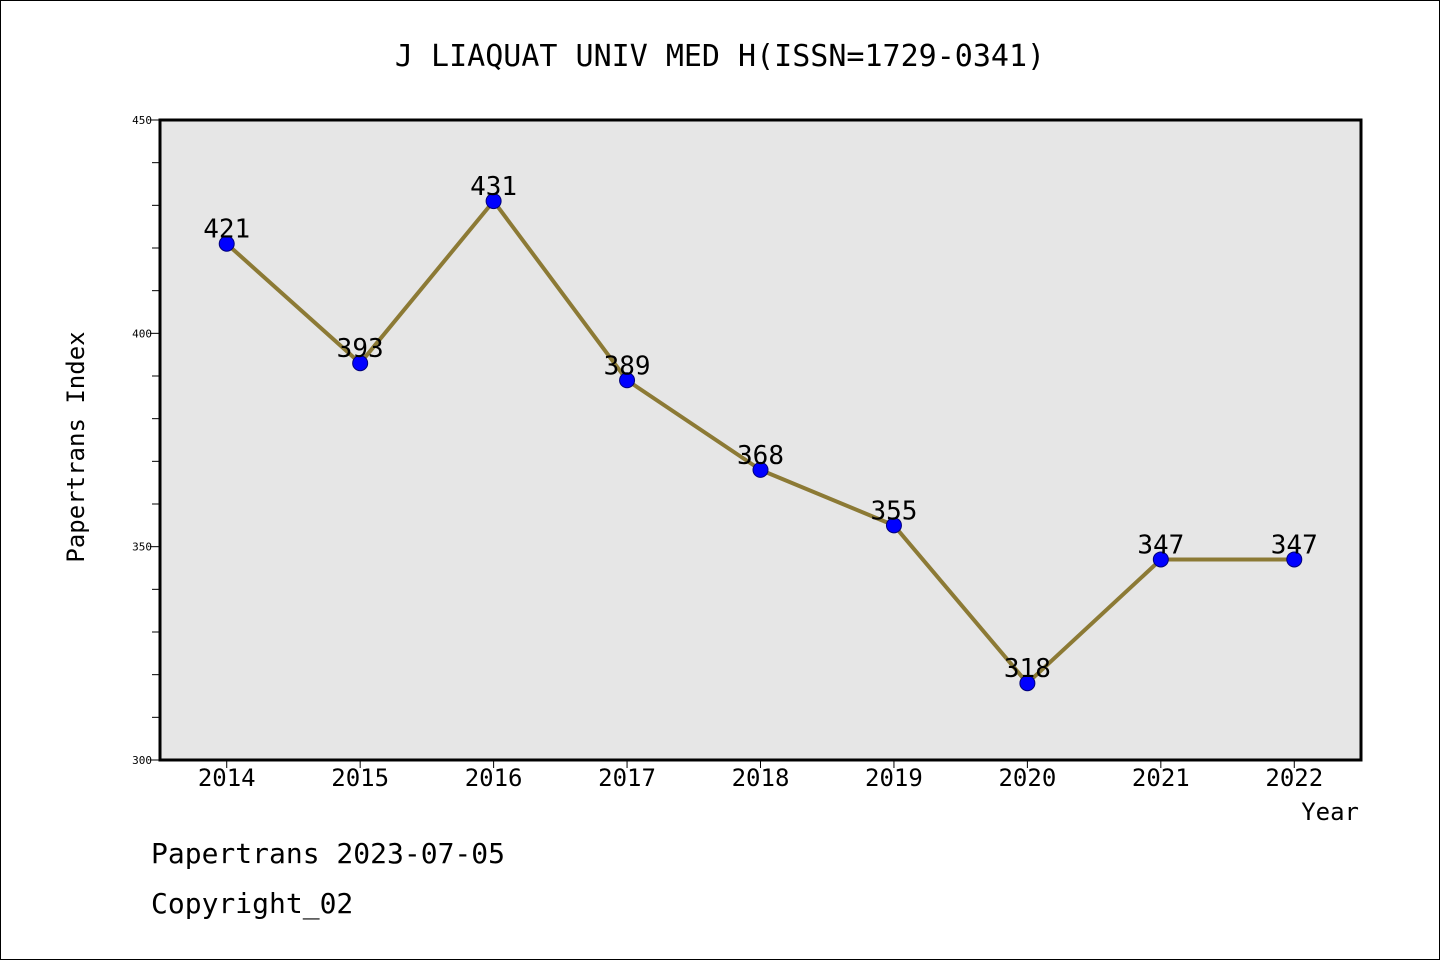 This screenshot has height=960, width=1440. Describe the element at coordinates (1330, 812) in the screenshot. I see `x-axis-label: Year` at that location.